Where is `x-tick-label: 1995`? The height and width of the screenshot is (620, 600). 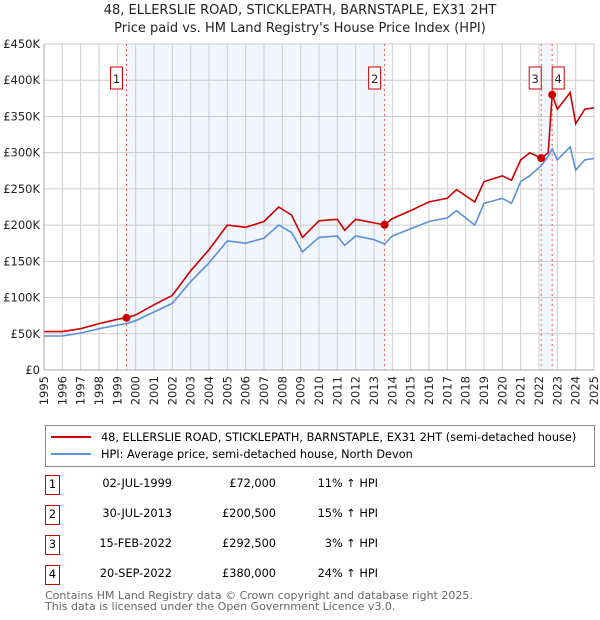
x-tick-label: 1995 is located at coordinates (44, 390).